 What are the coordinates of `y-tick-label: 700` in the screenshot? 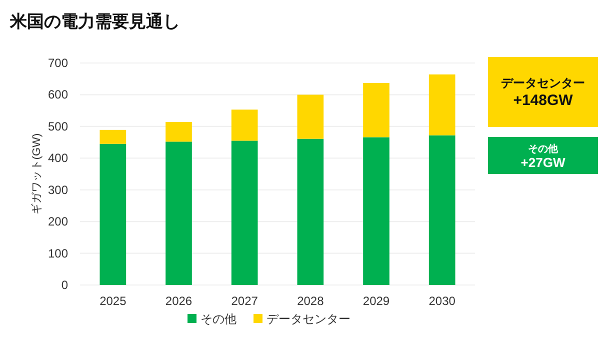 It's located at (58, 63).